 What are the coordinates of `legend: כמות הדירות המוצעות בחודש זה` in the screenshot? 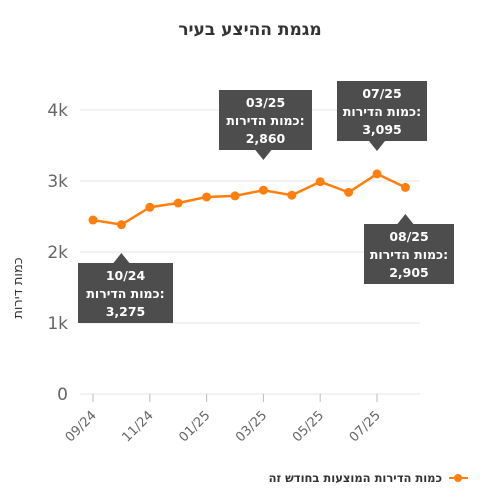 It's located at (368, 478).